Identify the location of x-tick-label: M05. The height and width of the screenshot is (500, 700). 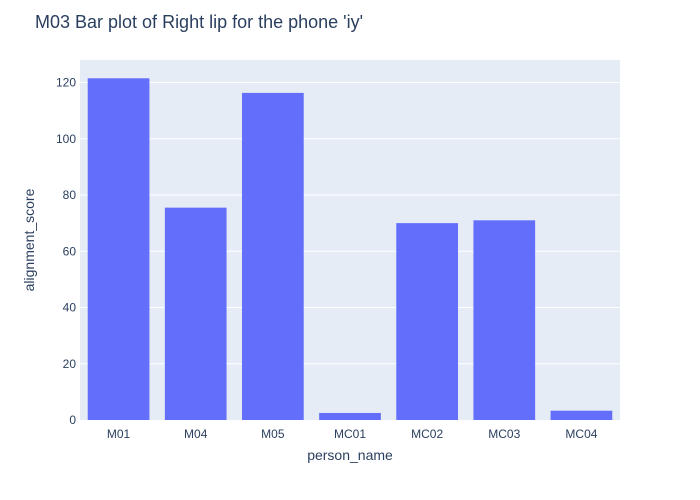
(273, 434).